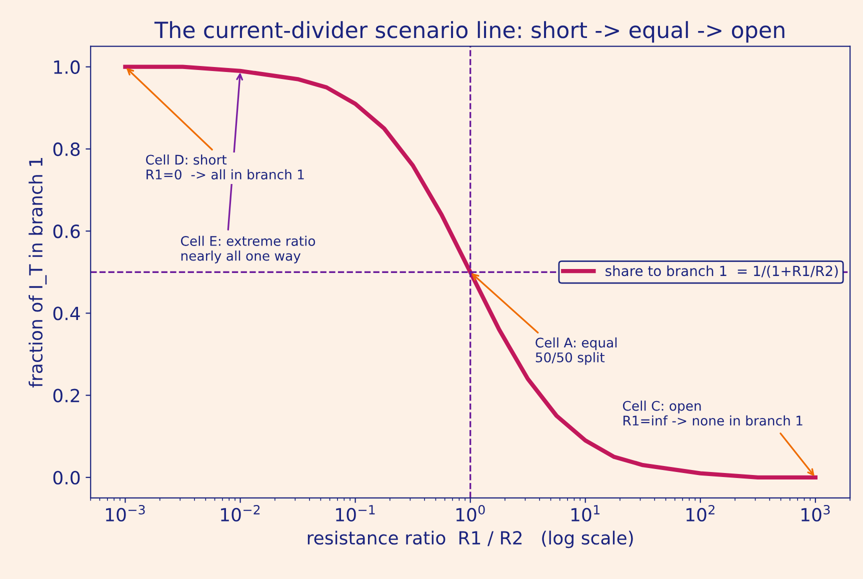 The height and width of the screenshot is (579, 863). What do you see at coordinates (125, 513) in the screenshot?
I see `x-tick-label: 10$^{−3}$` at bounding box center [125, 513].